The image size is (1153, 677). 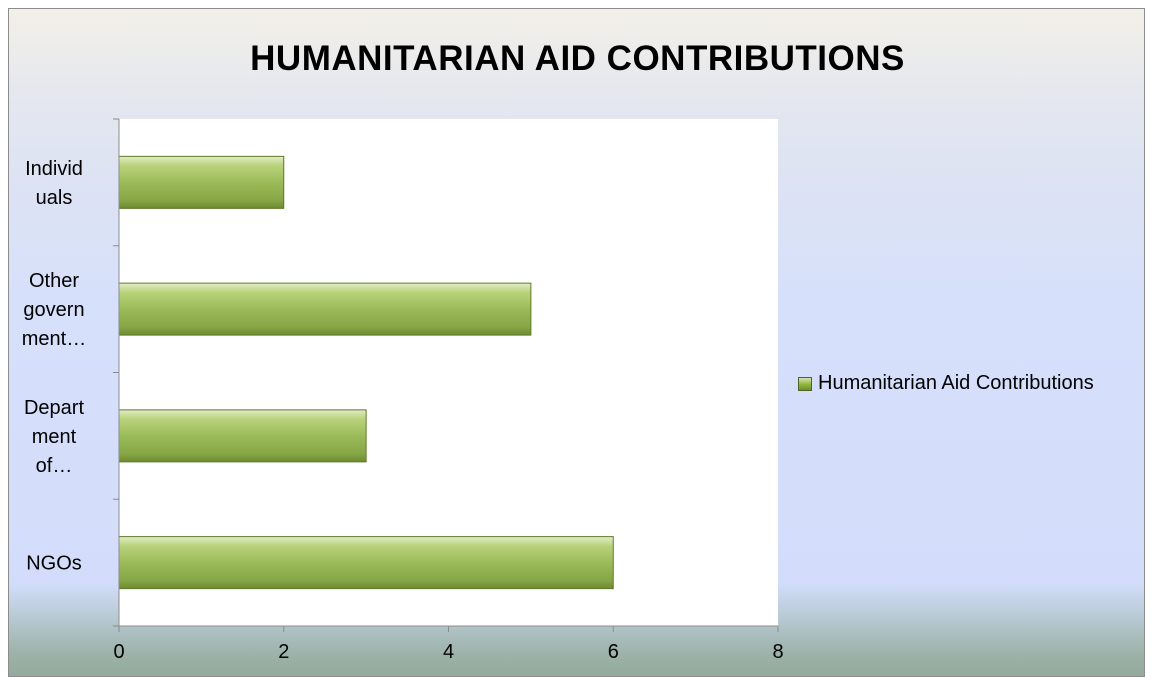 I want to click on x-tick-label: 8, so click(x=777, y=652).